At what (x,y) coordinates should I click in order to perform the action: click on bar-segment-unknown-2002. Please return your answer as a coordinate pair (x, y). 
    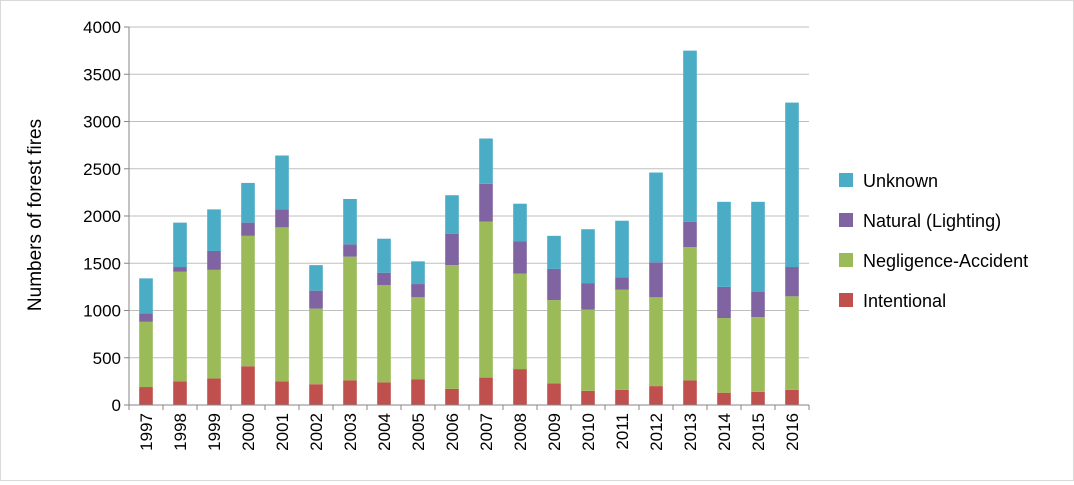
    Looking at the image, I should click on (316, 278).